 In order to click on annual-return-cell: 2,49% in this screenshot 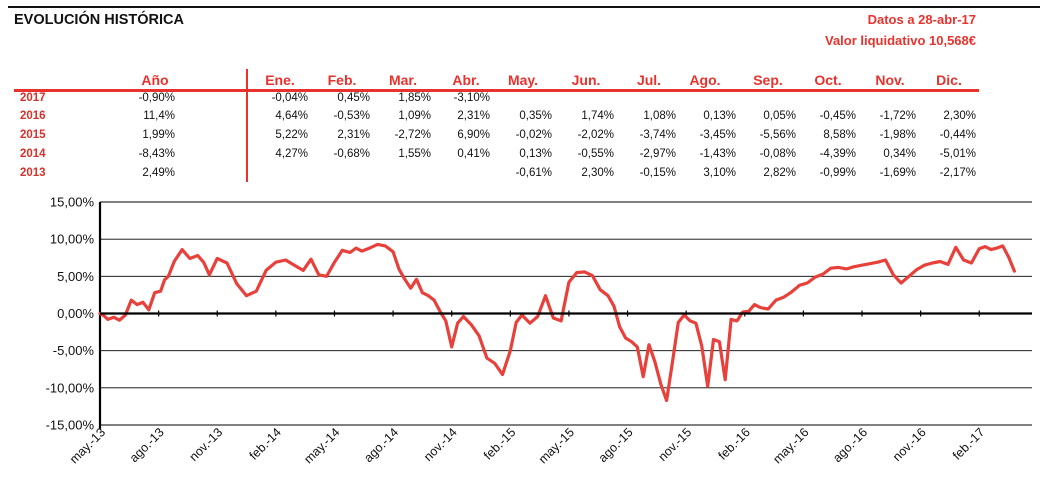, I will do `click(158, 173)`.